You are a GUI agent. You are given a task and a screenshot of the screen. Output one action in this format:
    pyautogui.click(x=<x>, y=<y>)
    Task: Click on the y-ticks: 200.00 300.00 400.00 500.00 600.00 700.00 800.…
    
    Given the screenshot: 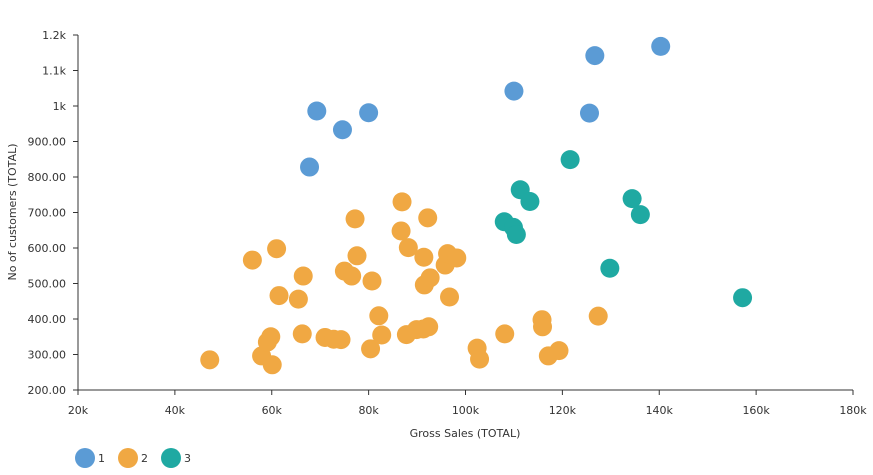 What is the action you would take?
    pyautogui.click(x=53, y=213)
    